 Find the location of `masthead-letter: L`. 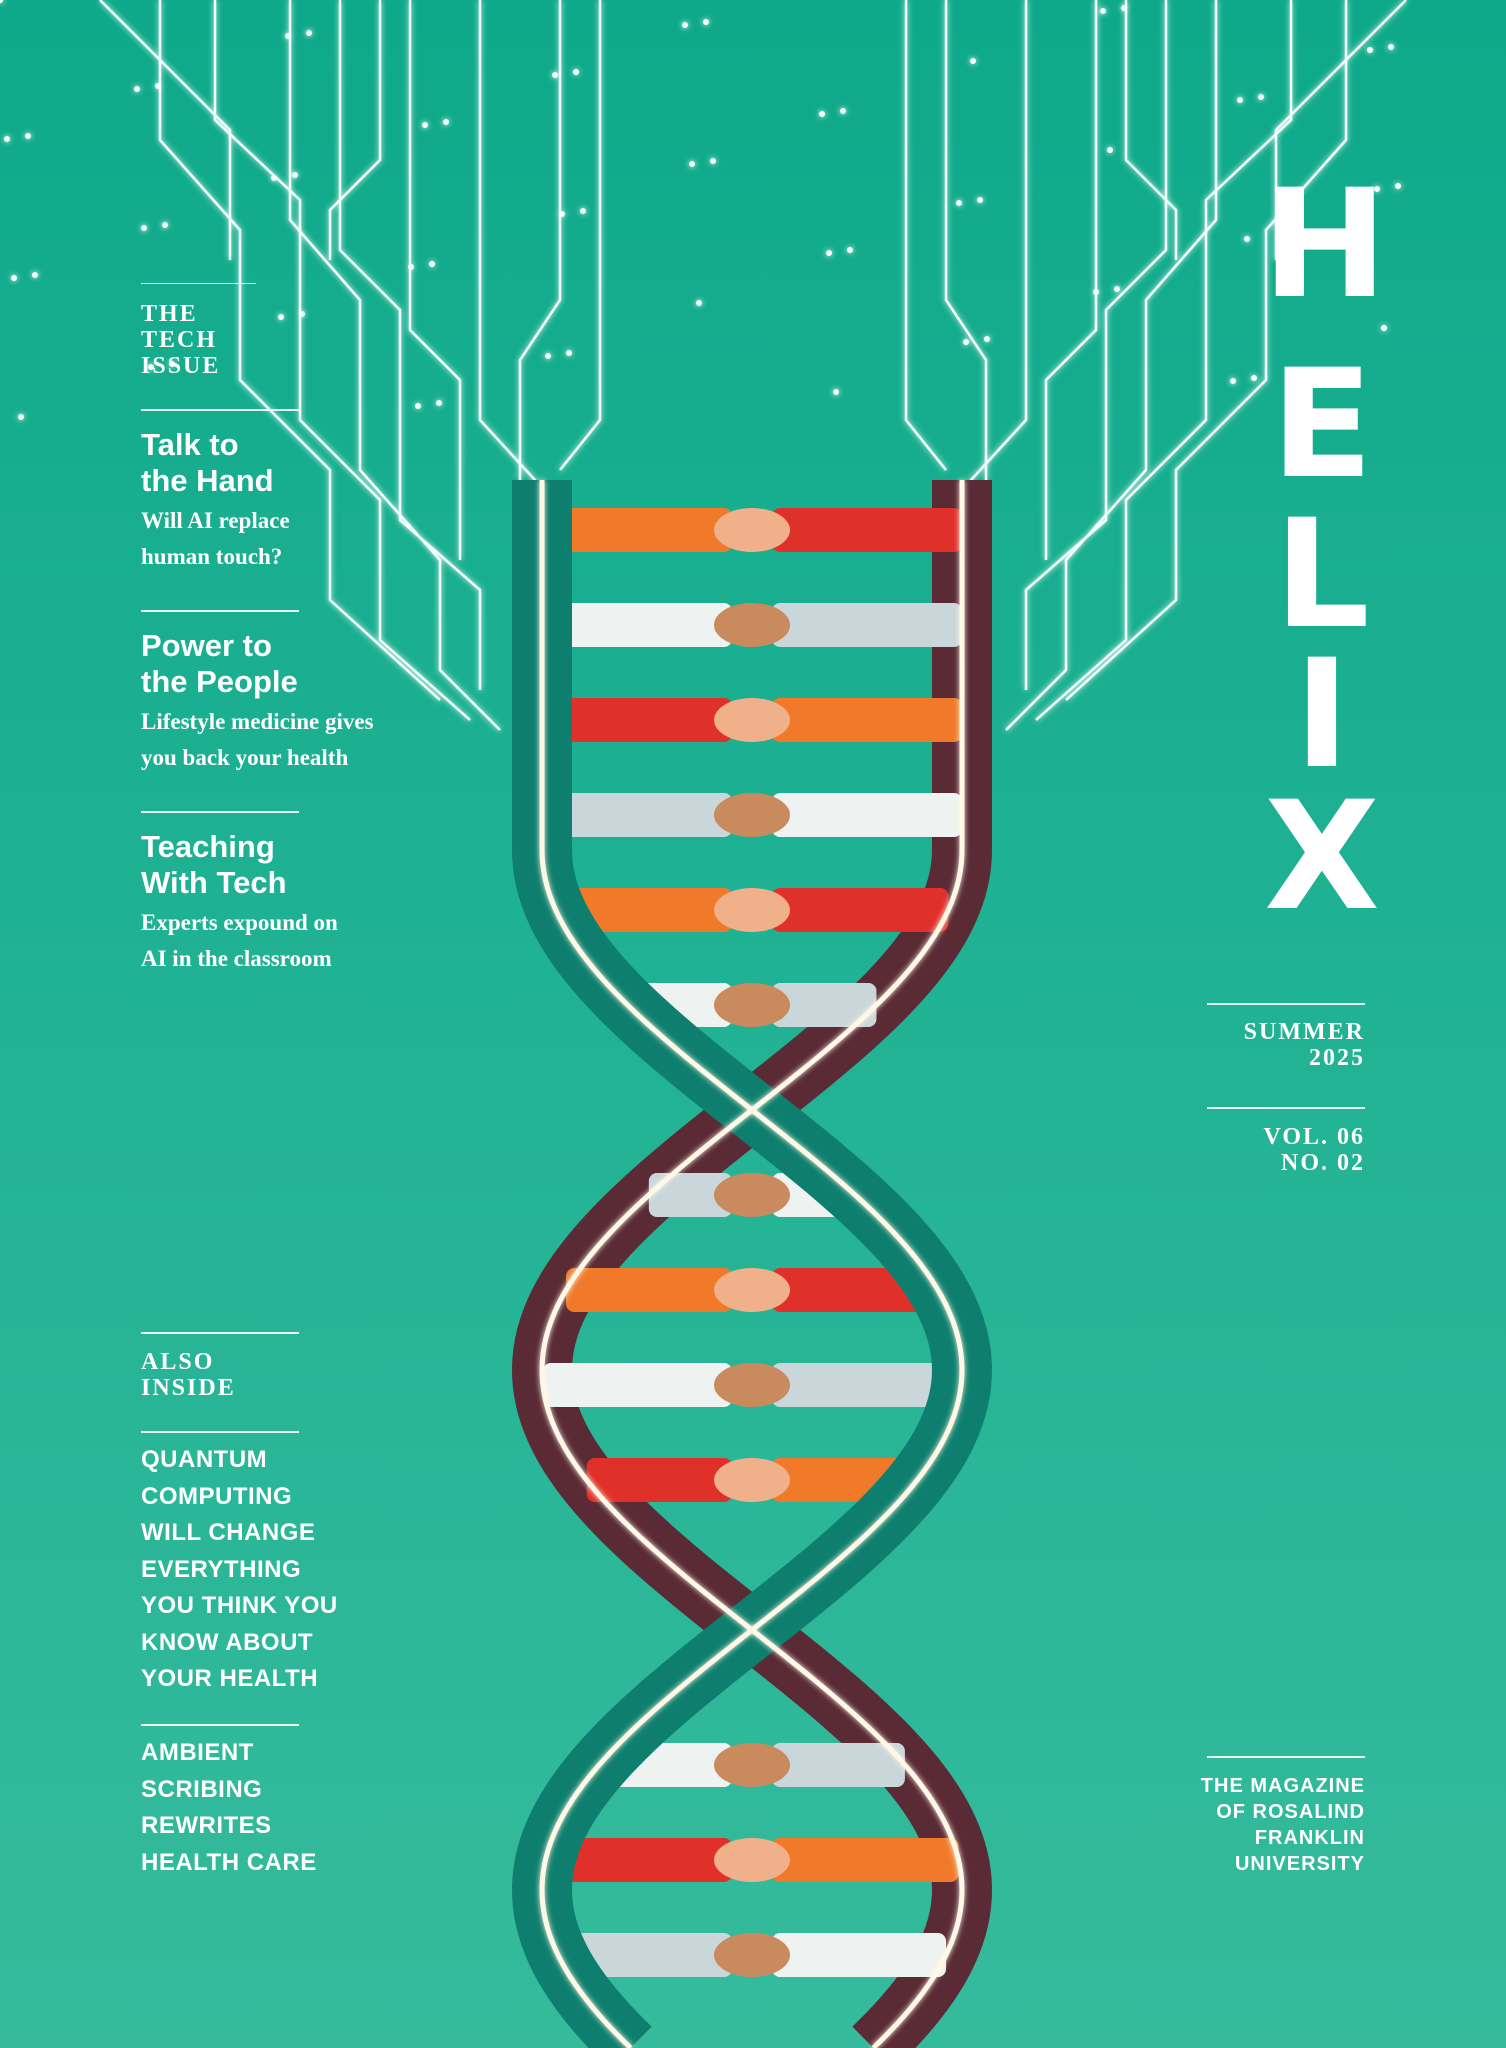

masthead-letter: L is located at coordinates (1322, 575).